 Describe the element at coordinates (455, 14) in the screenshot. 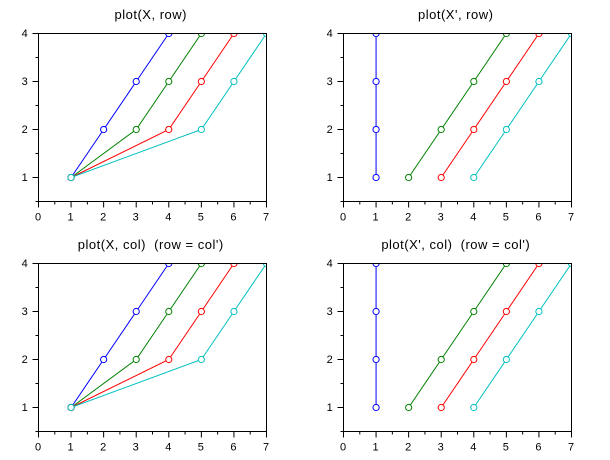

I see `svg-text: plot(X', row)` at that location.